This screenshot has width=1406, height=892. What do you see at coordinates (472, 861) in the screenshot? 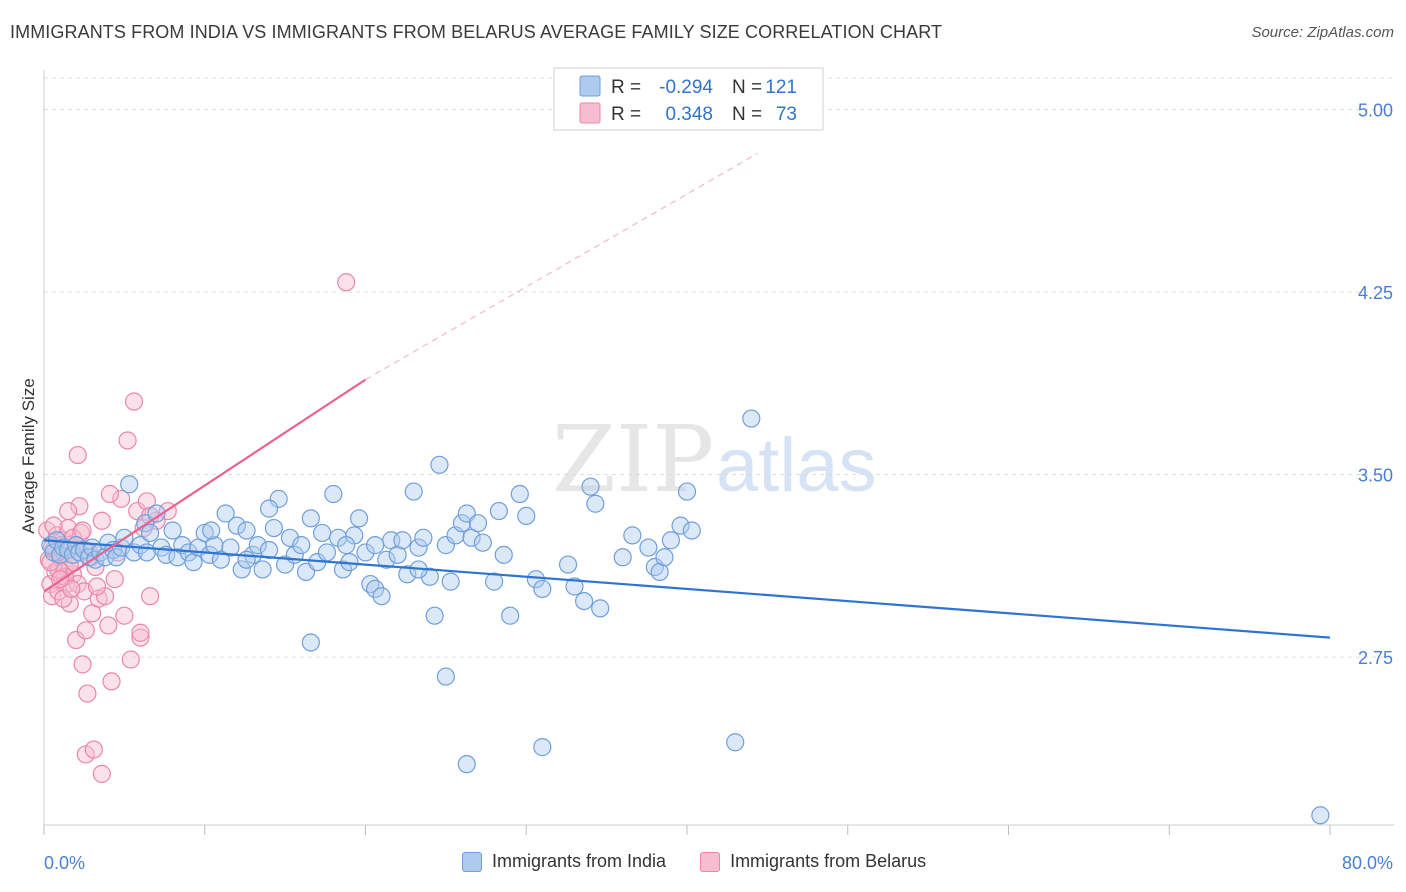
I see `legend-swatch-india` at bounding box center [472, 861].